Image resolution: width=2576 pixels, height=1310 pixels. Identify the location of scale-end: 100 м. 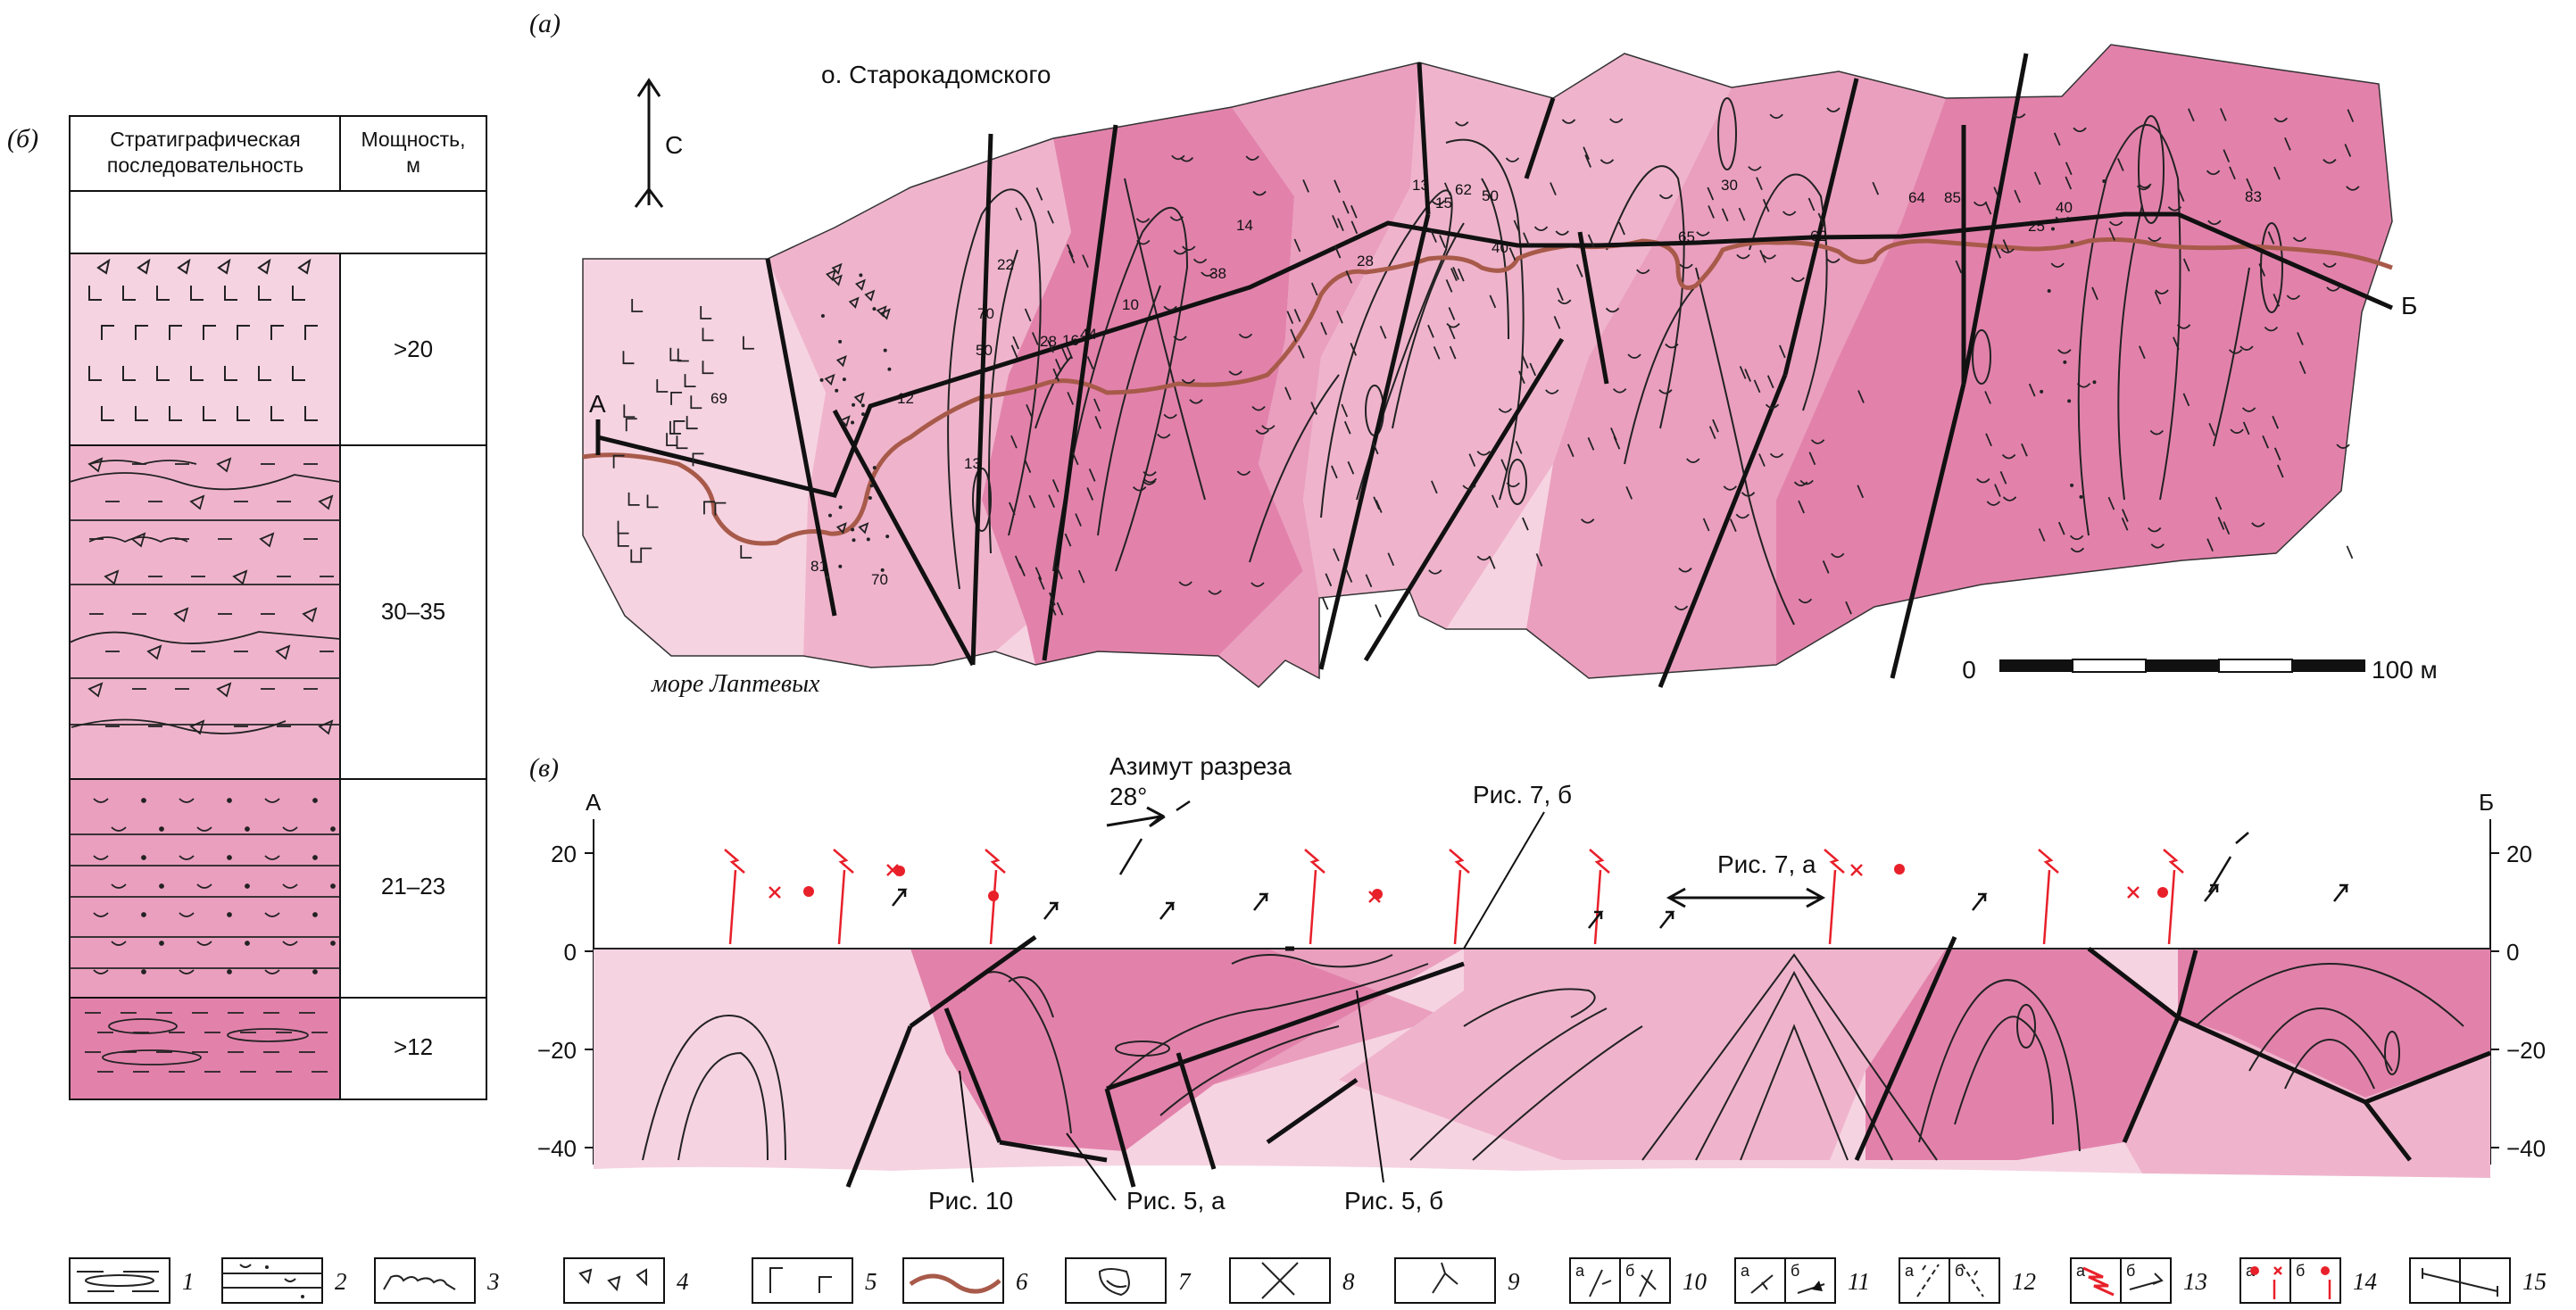
(2405, 670).